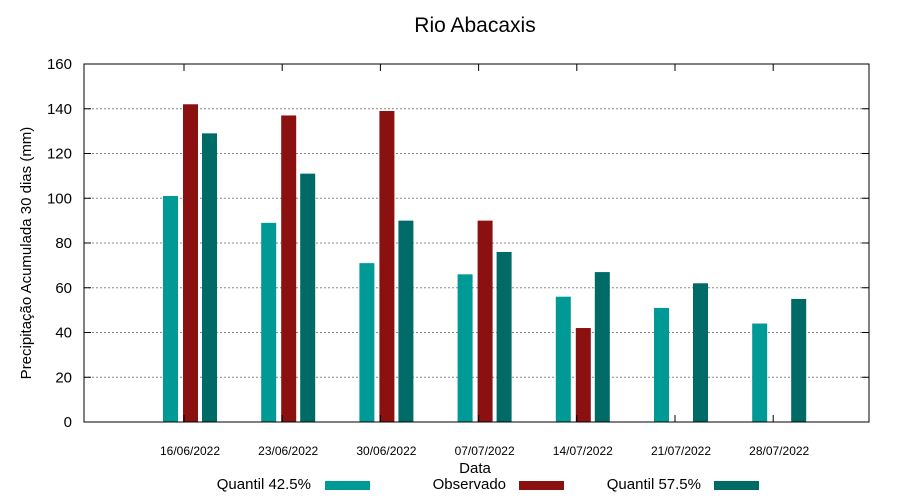 This screenshot has width=900, height=500. Describe the element at coordinates (190, 451) in the screenshot. I see `x-tick-label: 16/06/2022` at that location.